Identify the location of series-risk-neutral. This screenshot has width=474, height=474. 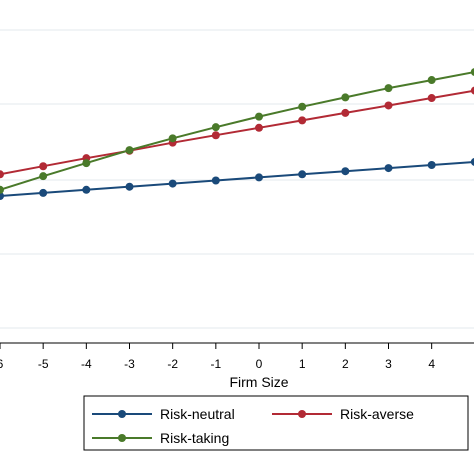
(237, 178).